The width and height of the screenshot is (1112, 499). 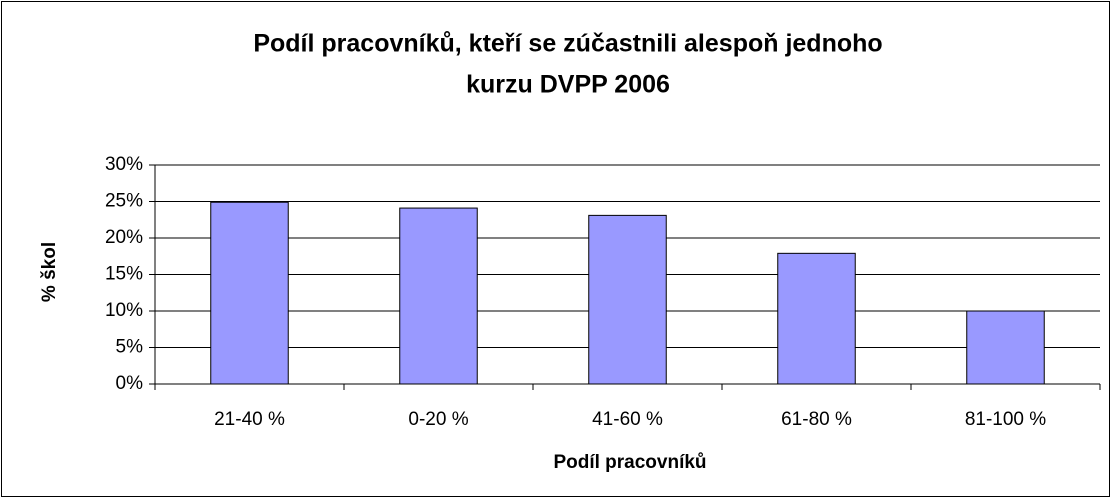 I want to click on y-axis-label: % škol, so click(x=49, y=272).